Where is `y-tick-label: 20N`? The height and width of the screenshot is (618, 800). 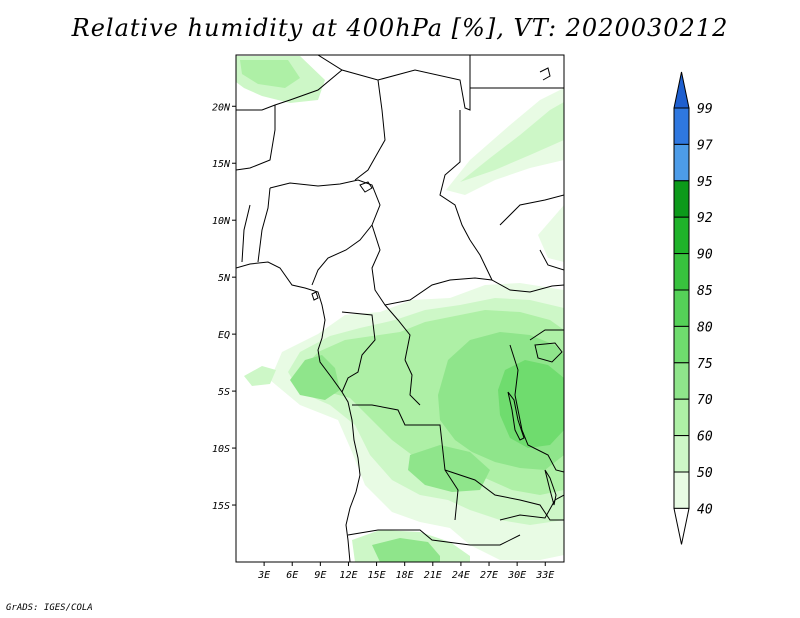
y-tick-label: 20N is located at coordinates (221, 107).